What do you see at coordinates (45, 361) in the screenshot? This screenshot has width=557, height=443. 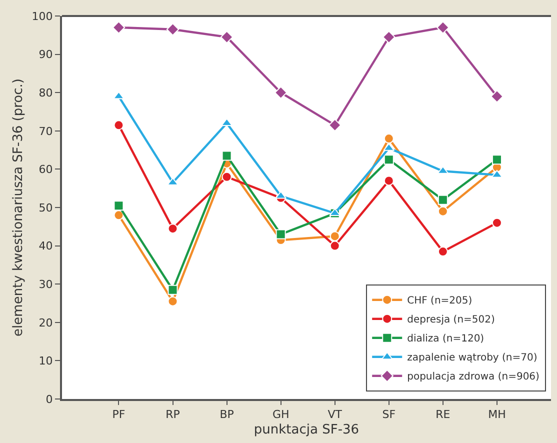 I see `y-tick-label: 10` at bounding box center [45, 361].